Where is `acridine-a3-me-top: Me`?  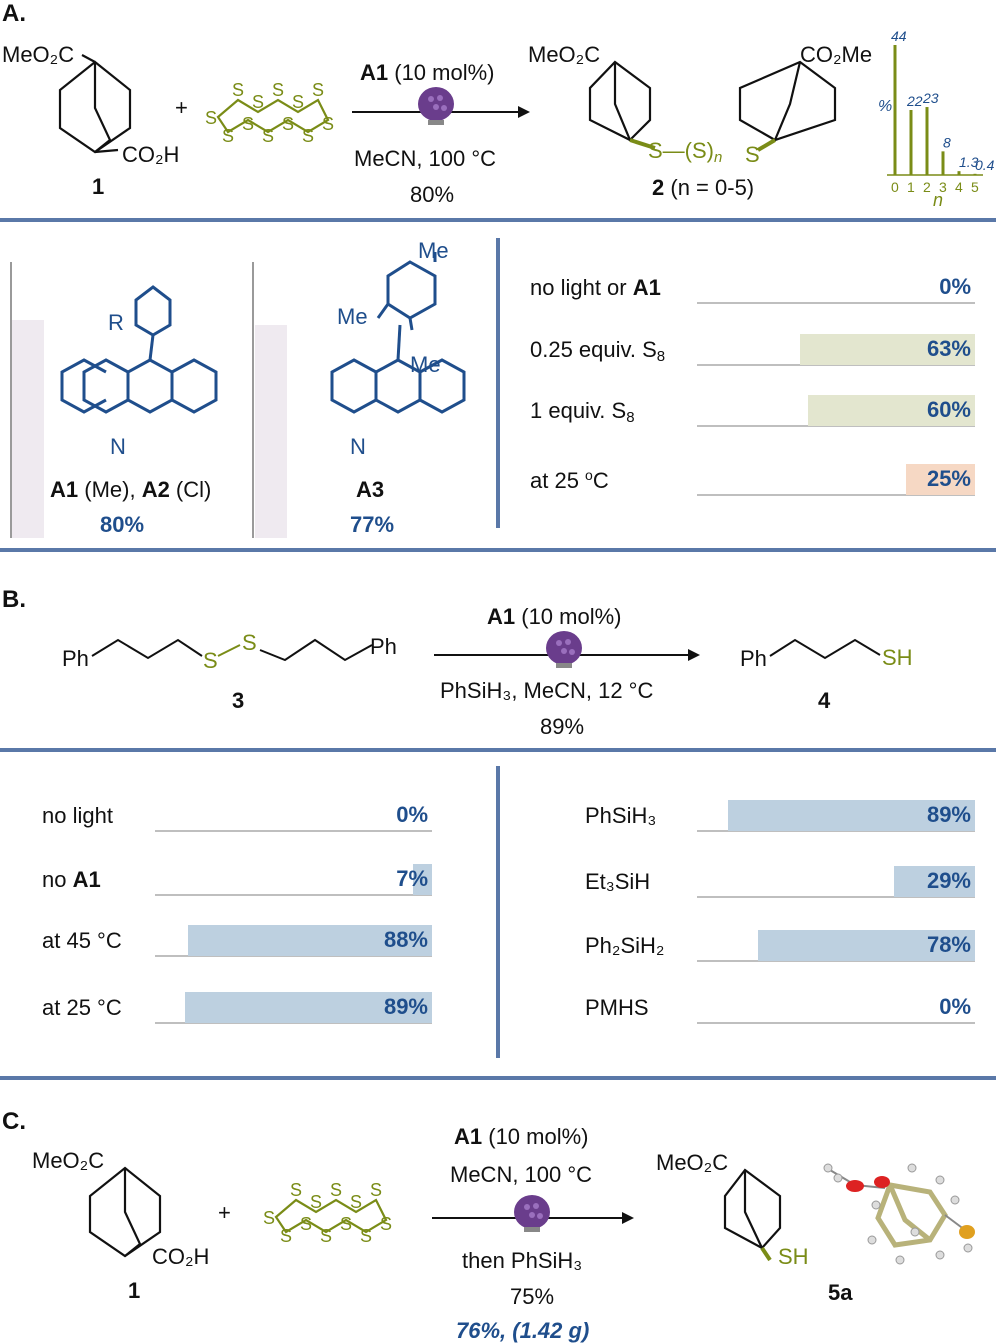
acridine-a3-me-top: Me is located at coordinates (433, 250).